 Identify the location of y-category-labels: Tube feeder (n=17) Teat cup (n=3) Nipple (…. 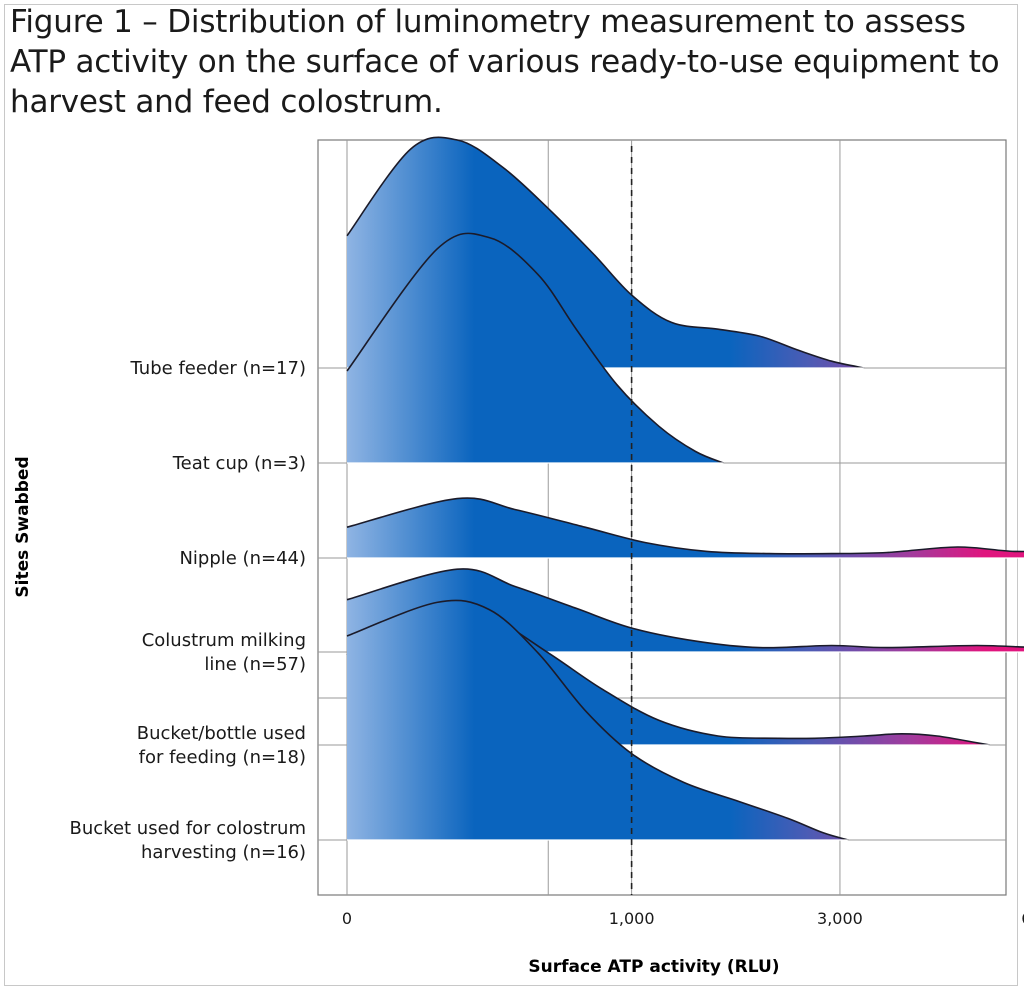
(188, 610).